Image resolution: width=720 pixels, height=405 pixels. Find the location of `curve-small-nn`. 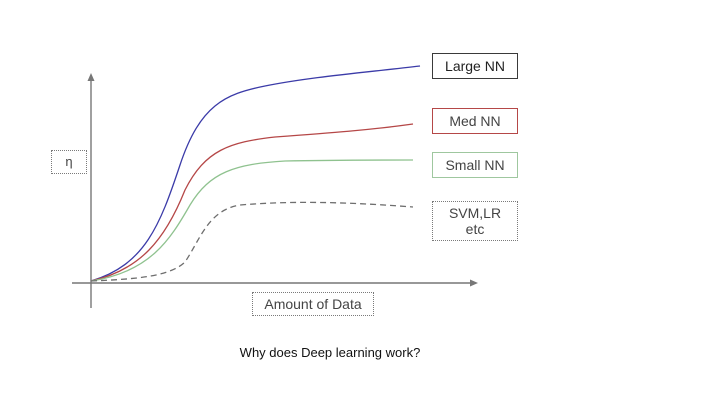

curve-small-nn is located at coordinates (252, 220).